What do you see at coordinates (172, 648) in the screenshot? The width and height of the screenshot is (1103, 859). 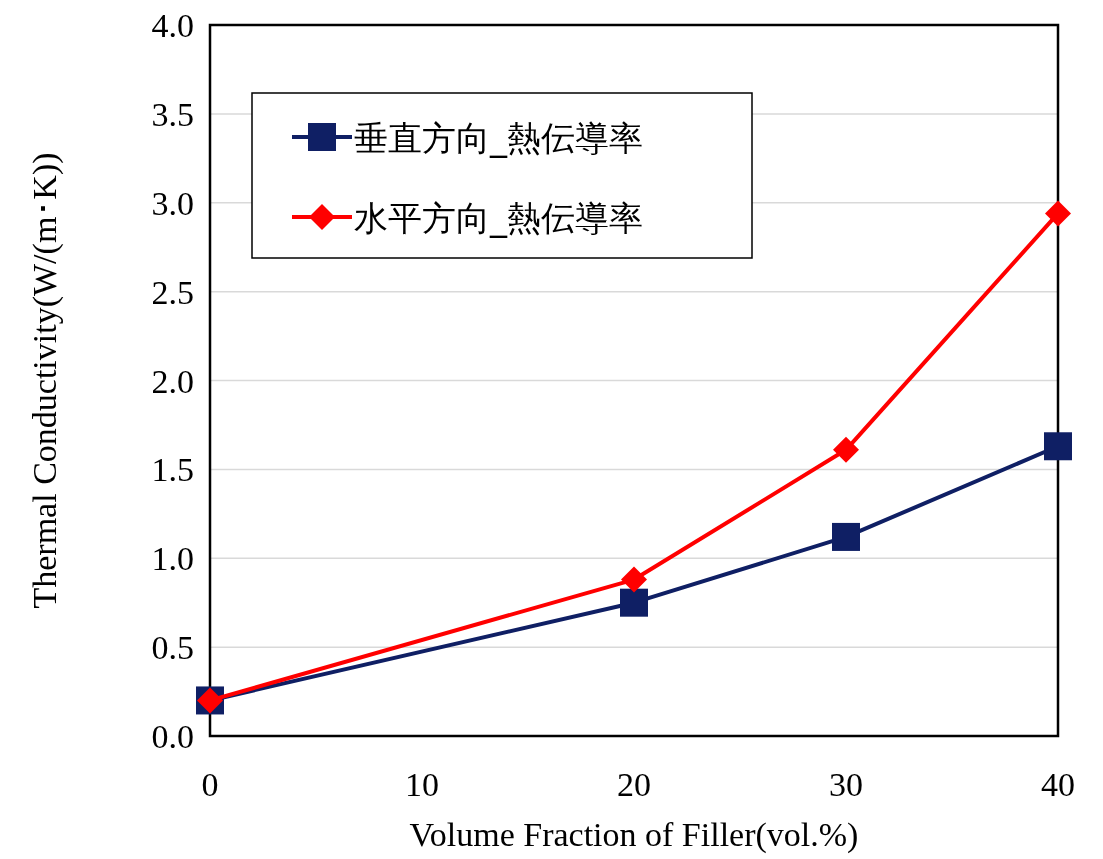 I see `y-tick-label: 0.5` at bounding box center [172, 648].